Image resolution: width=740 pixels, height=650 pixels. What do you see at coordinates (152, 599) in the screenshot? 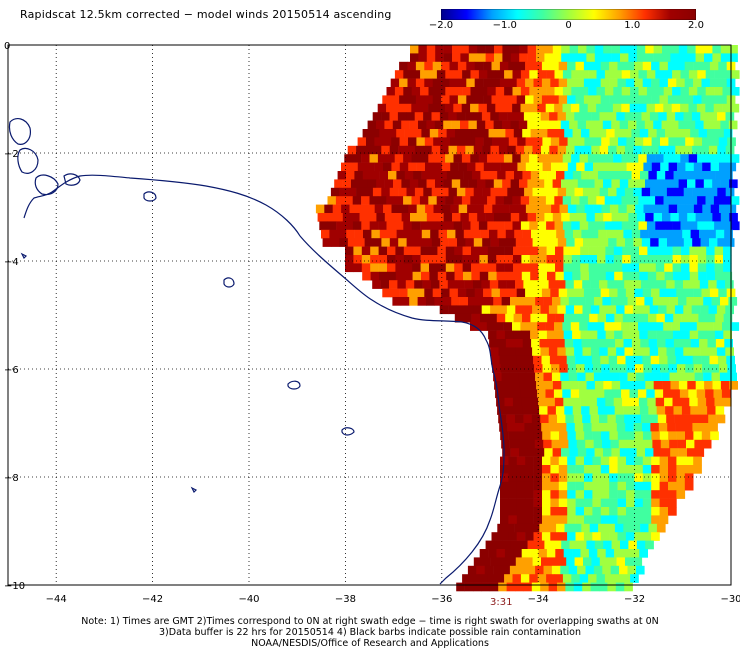
I see `longitude-tick-label: −42` at bounding box center [152, 599].